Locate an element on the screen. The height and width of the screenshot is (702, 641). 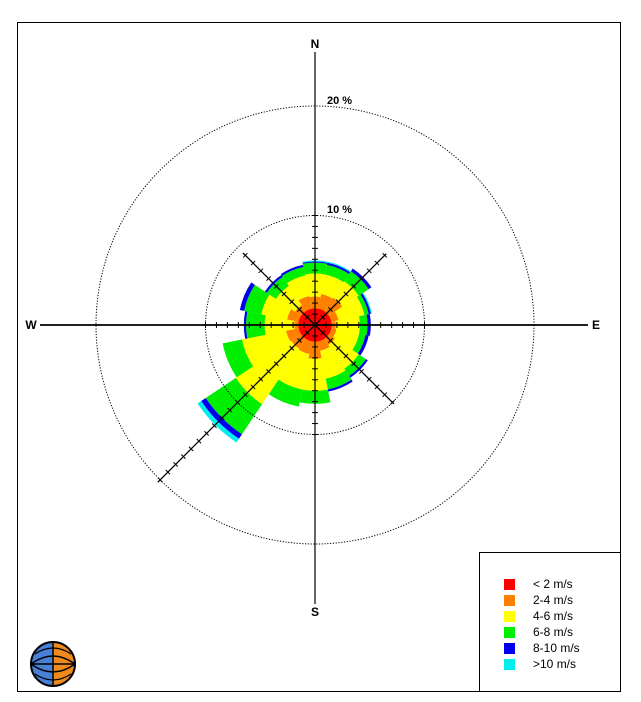
east-label: E is located at coordinates (596, 325).